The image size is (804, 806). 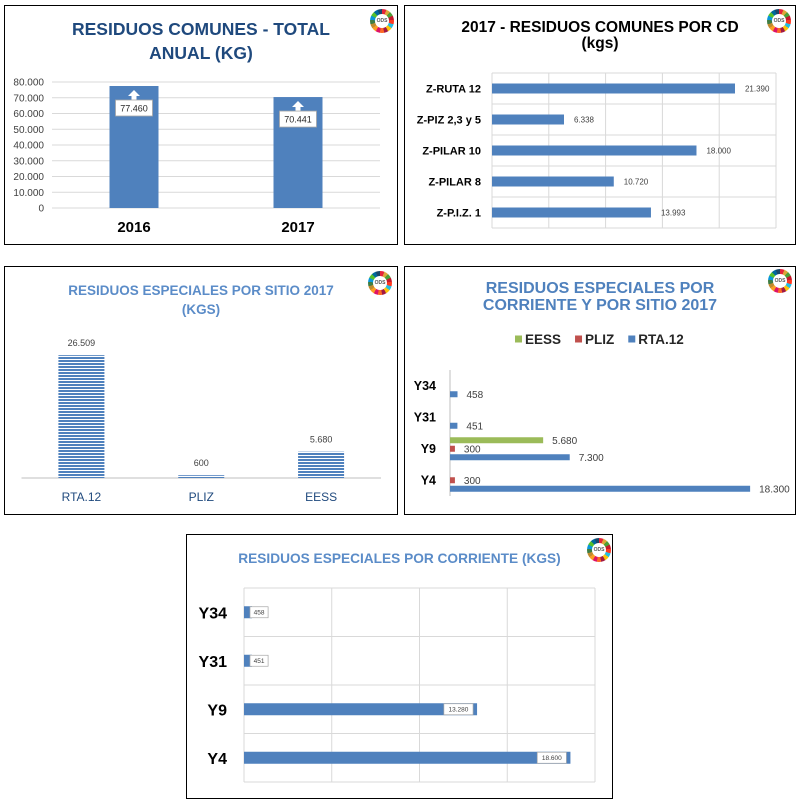 I want to click on horizontal-bar-chart: 458 Y34 451 Y31 13.280 Y9 18.600 Y4, so click(x=397, y=685).